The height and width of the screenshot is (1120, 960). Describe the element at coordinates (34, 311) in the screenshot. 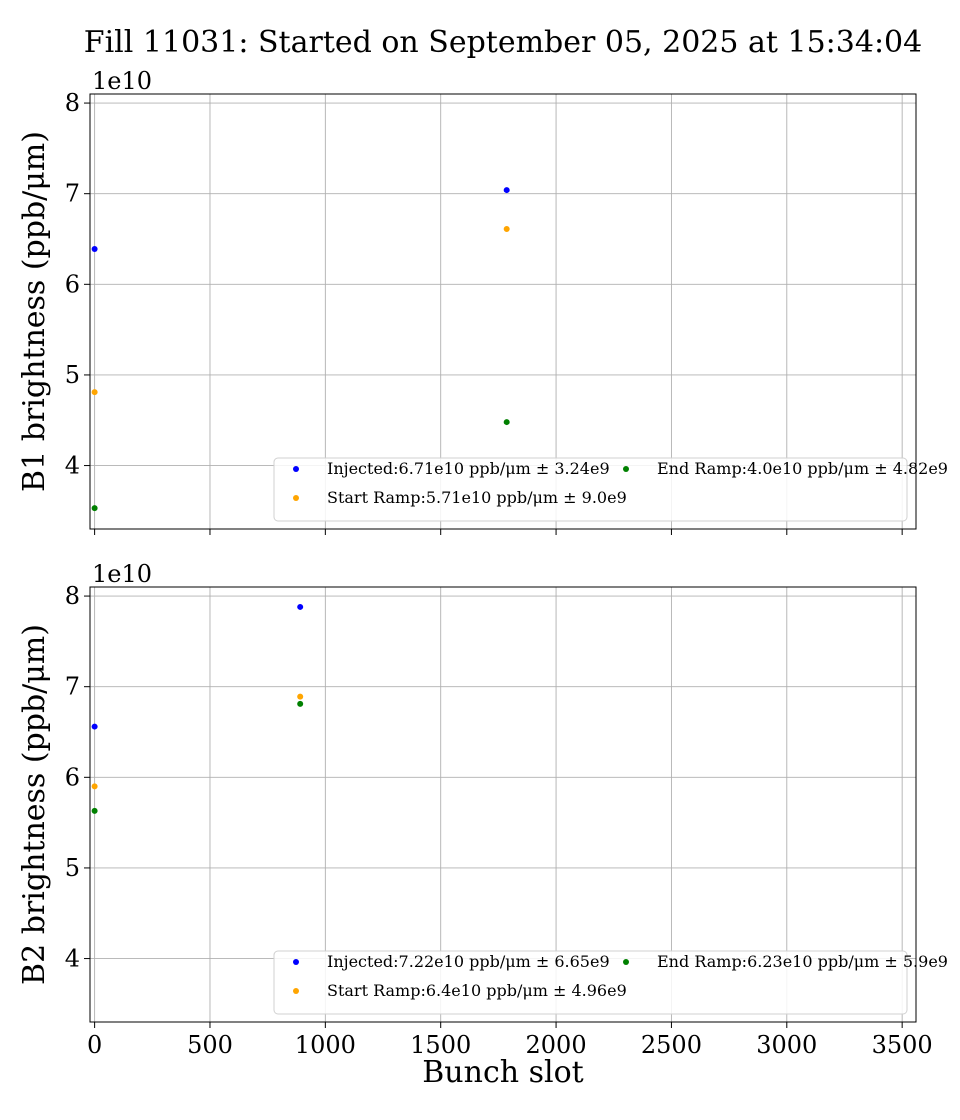

I see `y-axis-label: B1 brightness (ppb/μm)` at that location.